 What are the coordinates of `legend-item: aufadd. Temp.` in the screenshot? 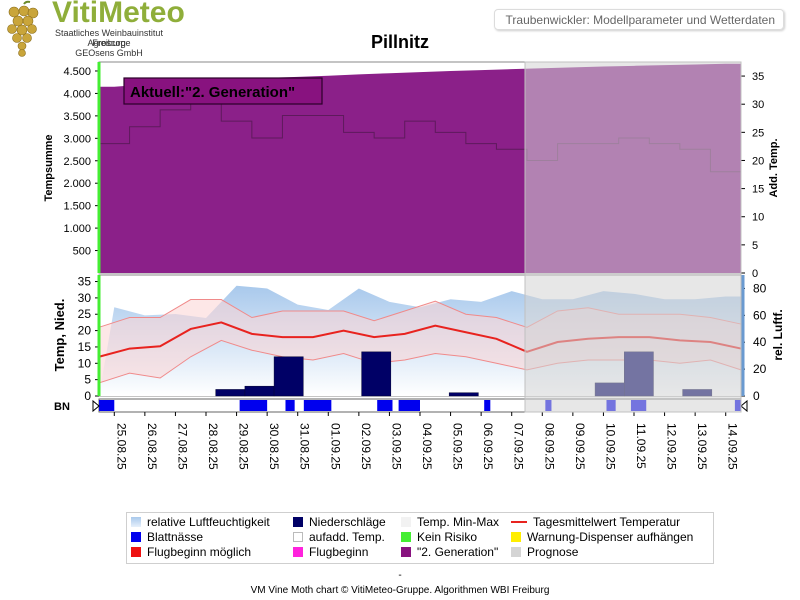 It's located at (339, 537).